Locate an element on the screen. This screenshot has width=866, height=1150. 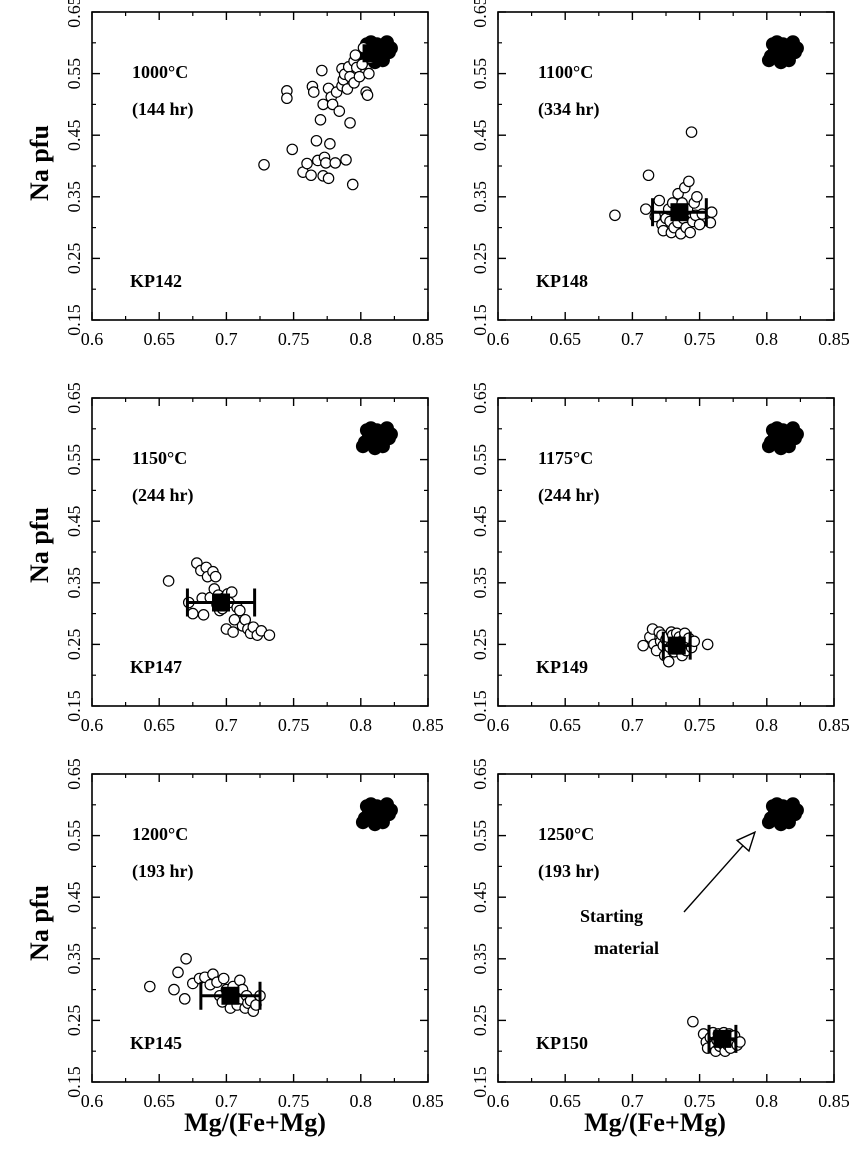
y-axis-label-row-2: Na pfu is located at coordinates (39, 545).